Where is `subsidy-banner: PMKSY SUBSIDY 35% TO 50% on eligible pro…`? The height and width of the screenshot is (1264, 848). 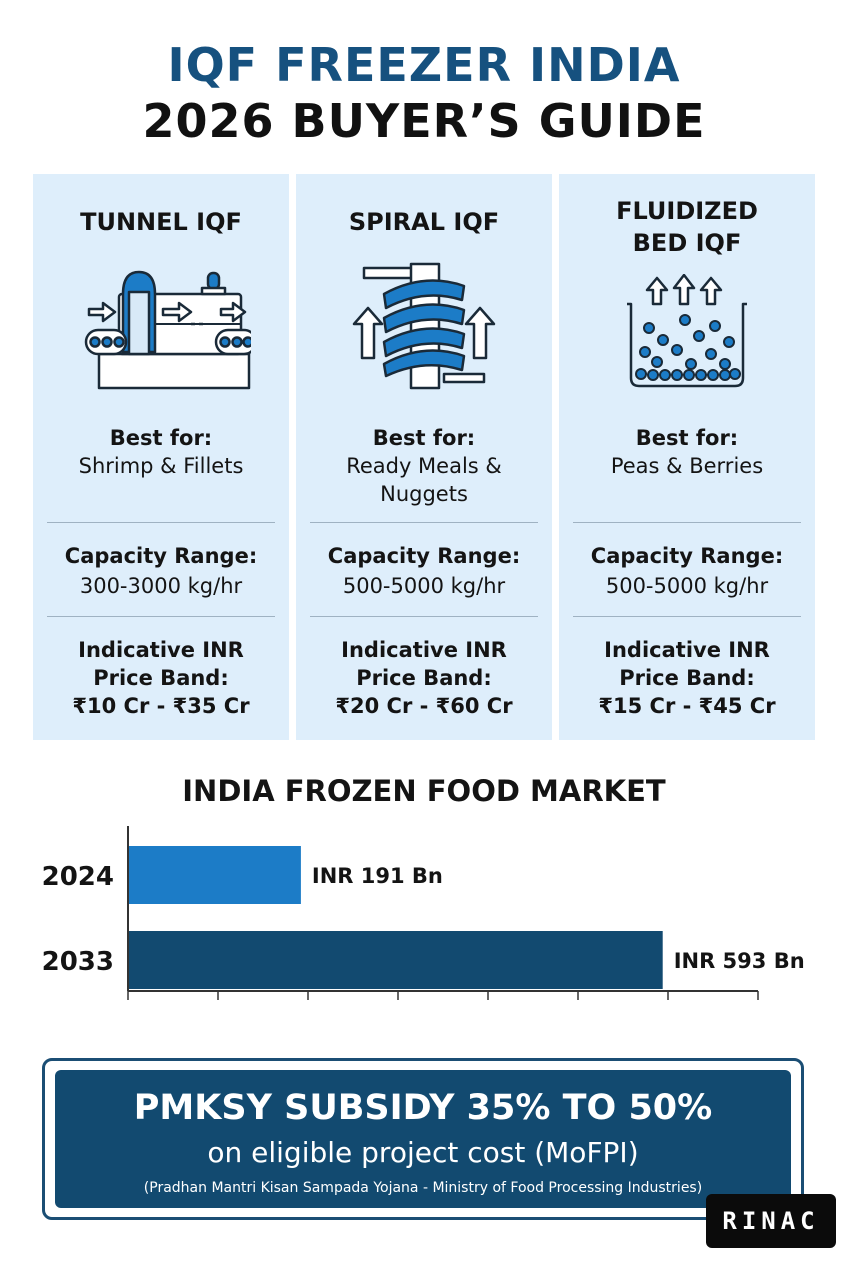 subsidy-banner: PMKSY SUBSIDY 35% TO 50% on eligible pro… is located at coordinates (423, 1139).